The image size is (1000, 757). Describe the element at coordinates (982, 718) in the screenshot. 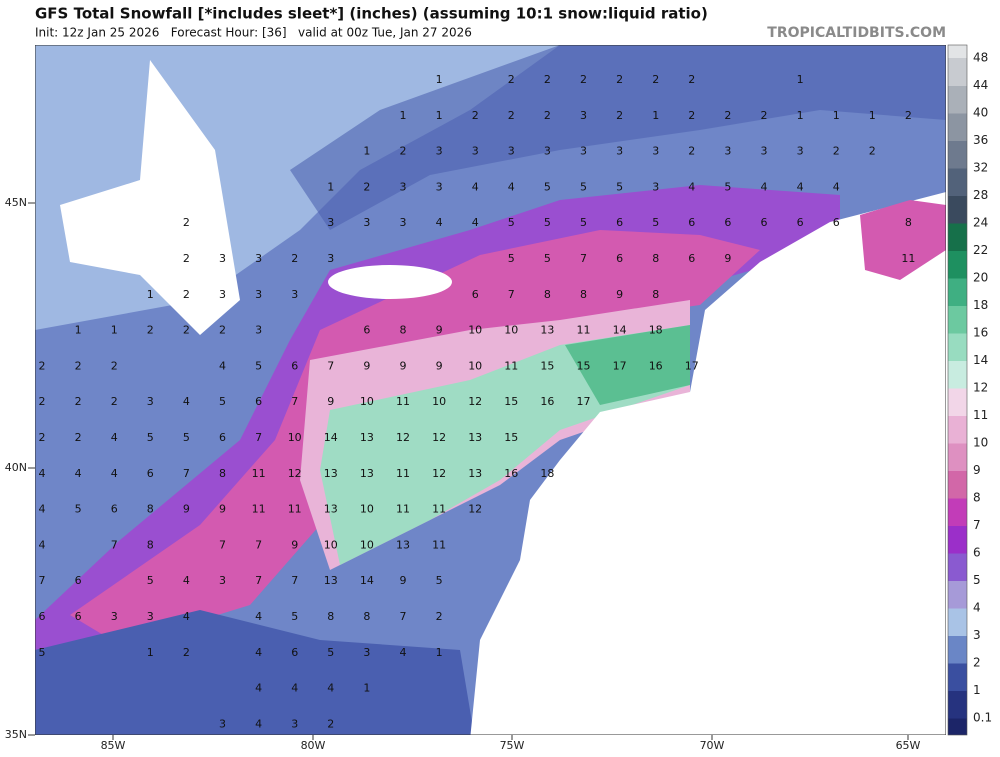

I see `colorbar-label: 0.1` at that location.